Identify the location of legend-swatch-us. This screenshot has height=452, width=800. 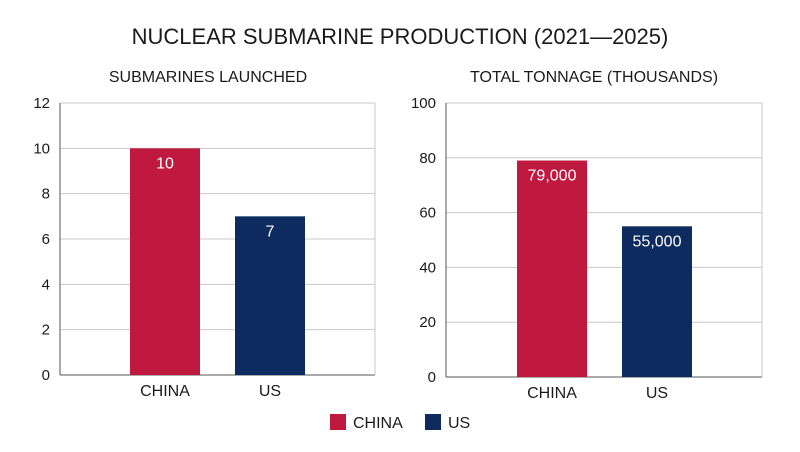
(433, 422).